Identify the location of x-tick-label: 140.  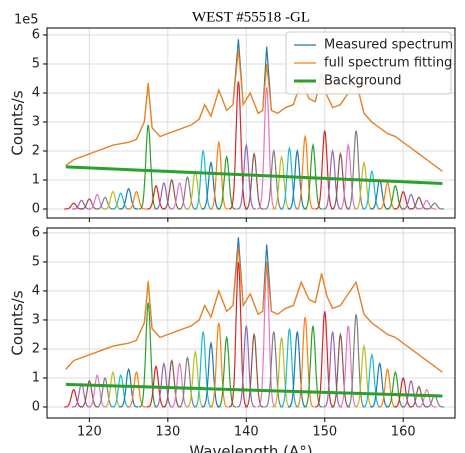
(246, 432).